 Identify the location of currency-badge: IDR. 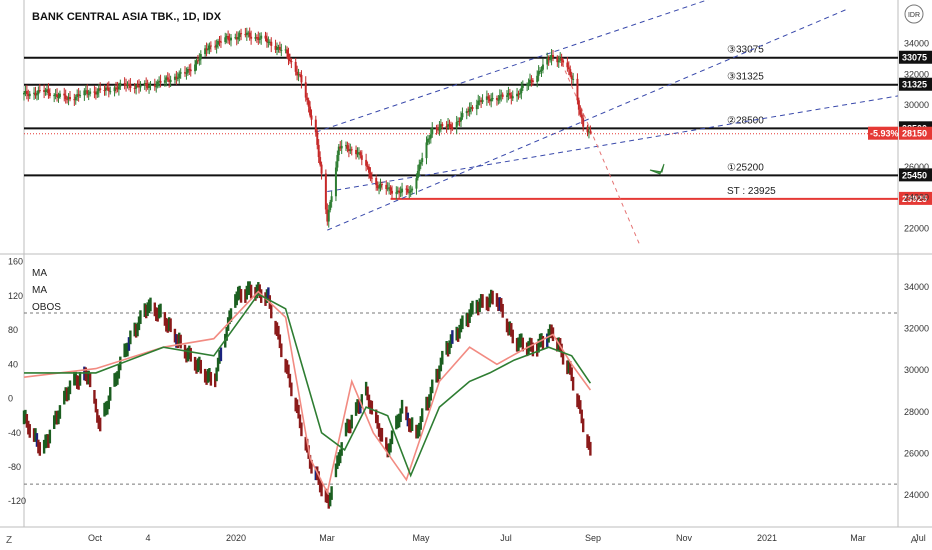
(914, 14).